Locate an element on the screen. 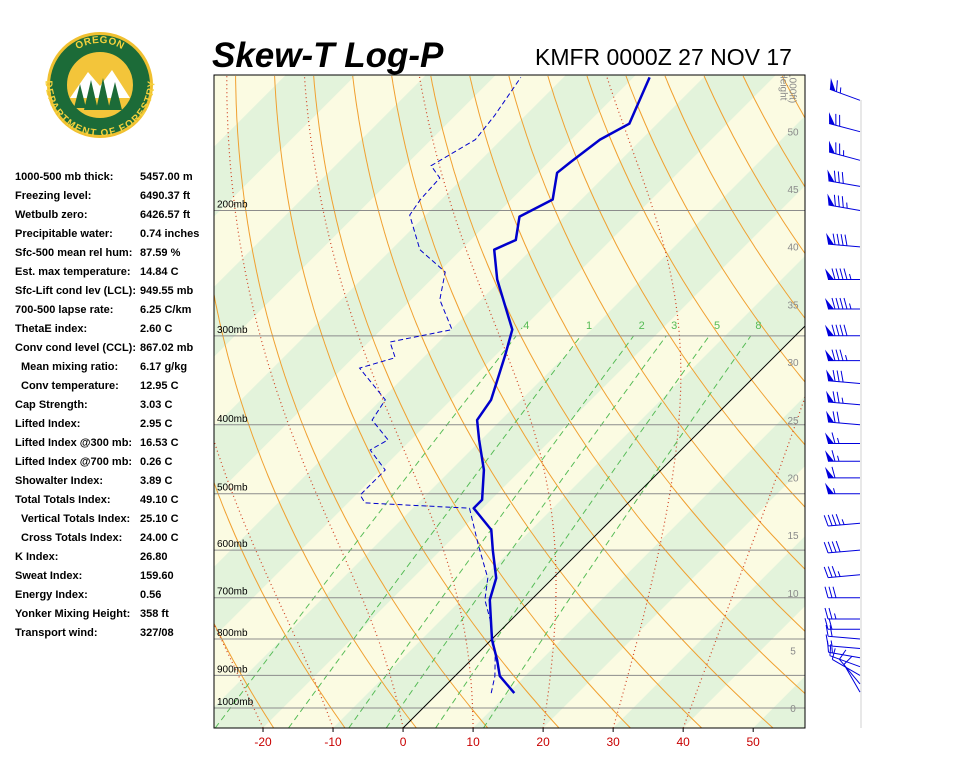 Image resolution: width=960 pixels, height=768 pixels. pressure-label: 300mb is located at coordinates (232, 330).